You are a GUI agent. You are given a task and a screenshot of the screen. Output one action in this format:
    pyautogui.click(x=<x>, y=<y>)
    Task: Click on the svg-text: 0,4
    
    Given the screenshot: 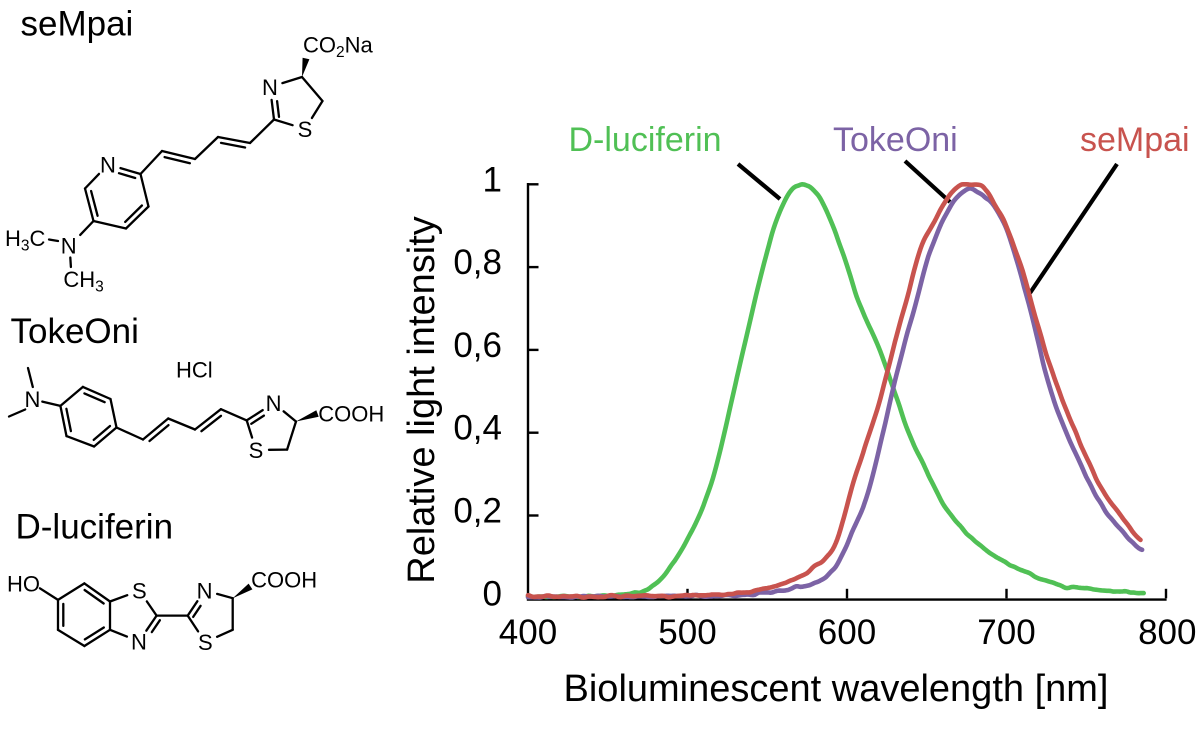 What is the action you would take?
    pyautogui.click(x=477, y=428)
    